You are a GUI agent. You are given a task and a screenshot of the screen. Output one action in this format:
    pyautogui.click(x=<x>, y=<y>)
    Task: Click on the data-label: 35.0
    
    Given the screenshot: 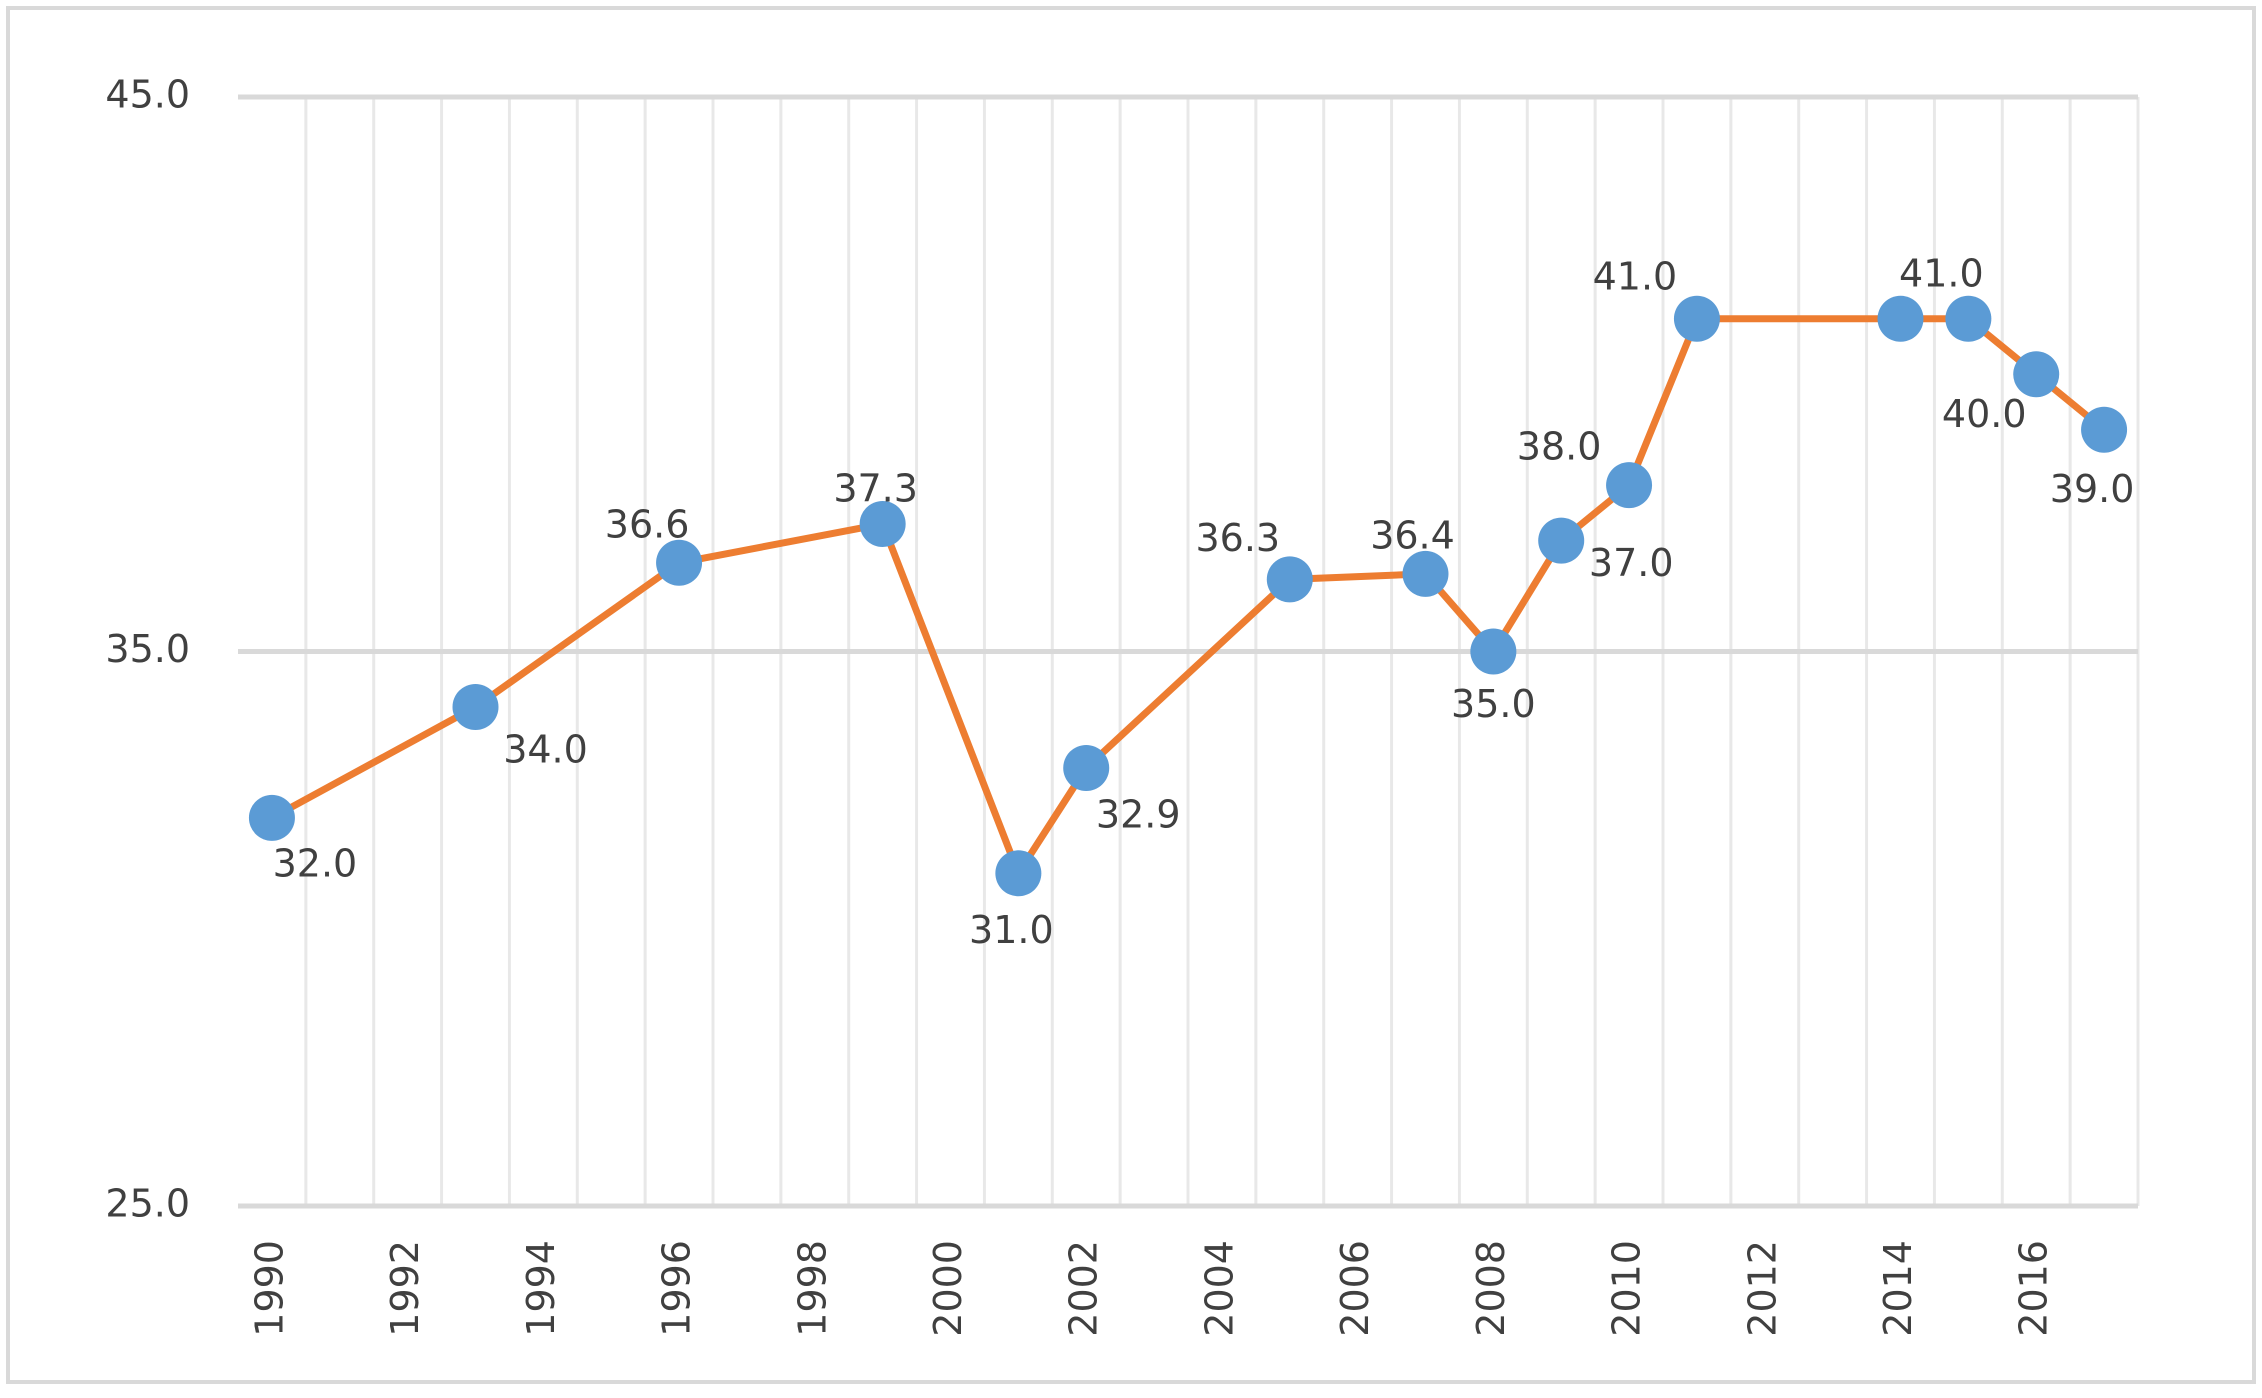 What is the action you would take?
    pyautogui.click(x=1493, y=704)
    